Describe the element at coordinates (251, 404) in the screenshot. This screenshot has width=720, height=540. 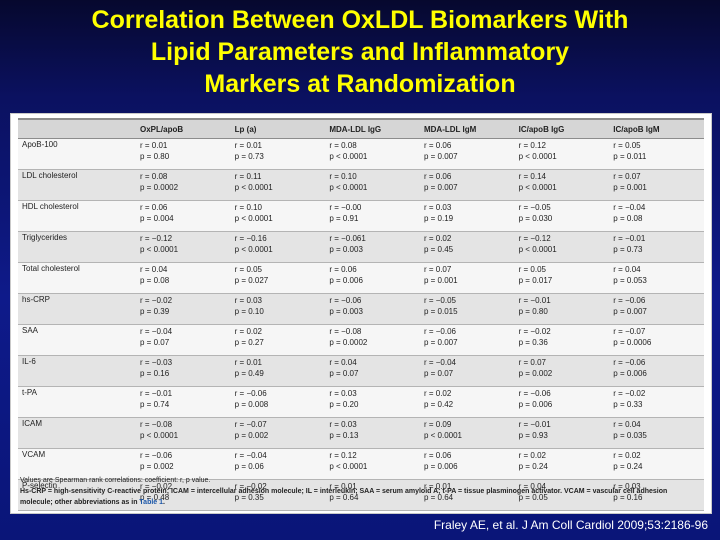
I see `p-value: p = 0.008` at that location.